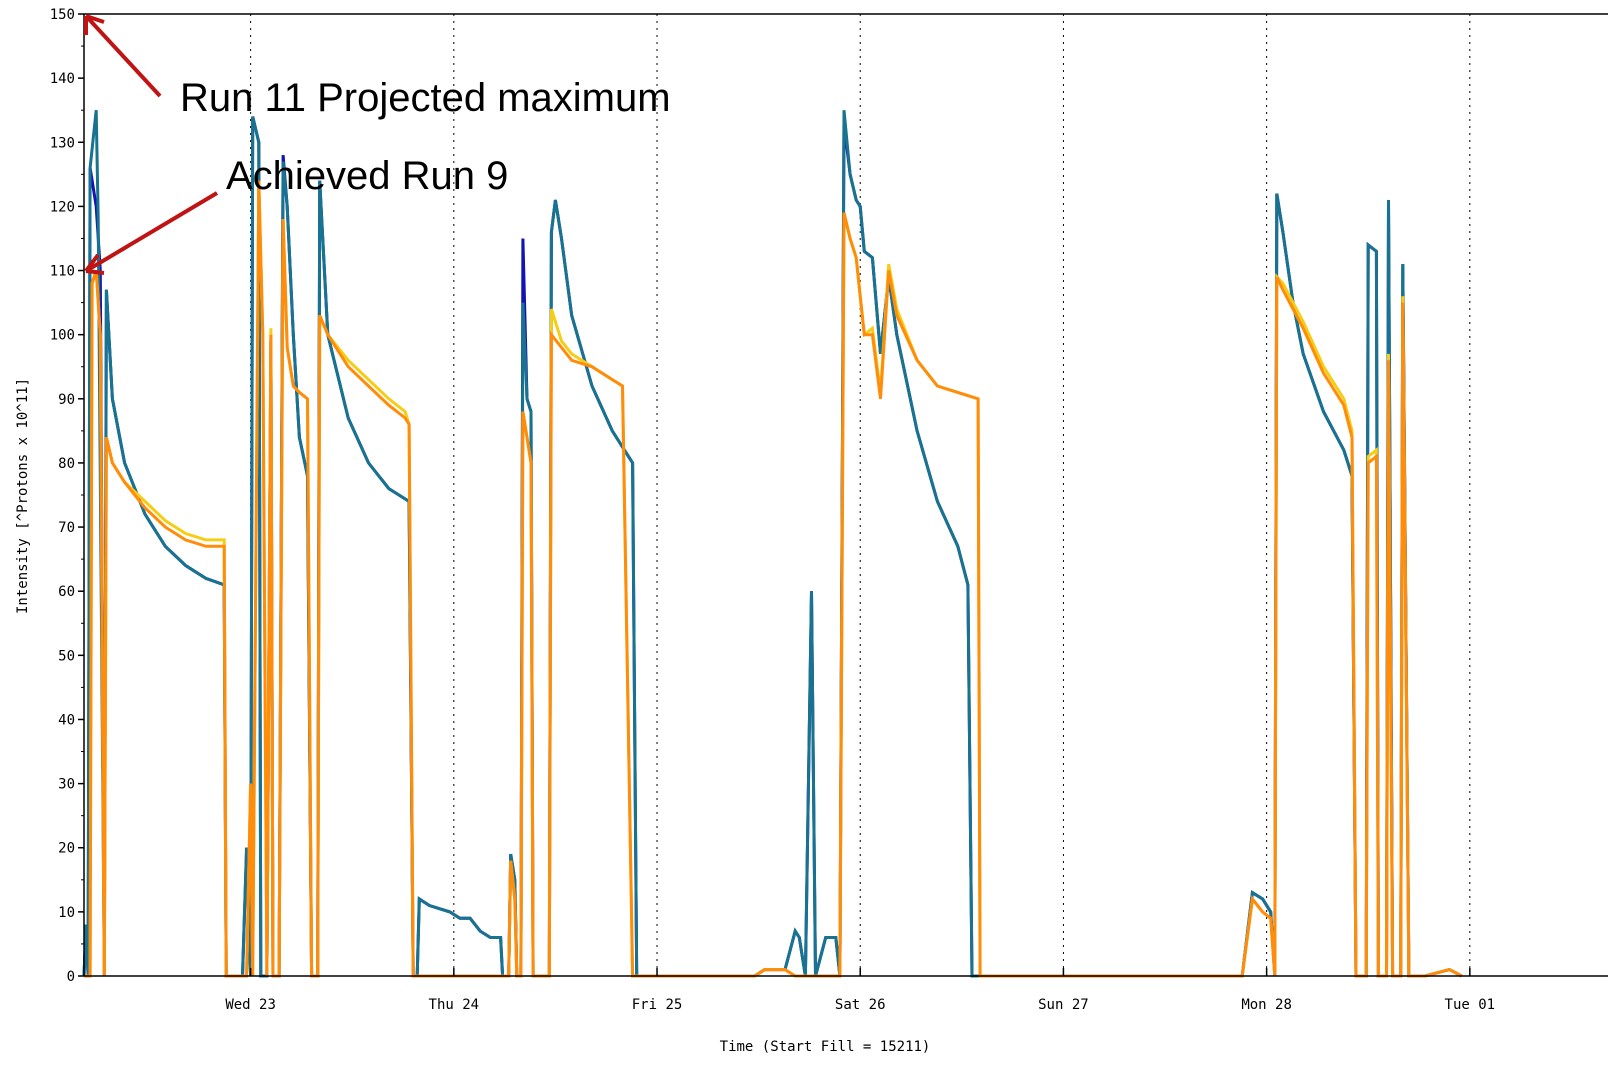 This screenshot has width=1608, height=1074. What do you see at coordinates (250, 1005) in the screenshot?
I see `x-tick-label: Wed 23` at bounding box center [250, 1005].